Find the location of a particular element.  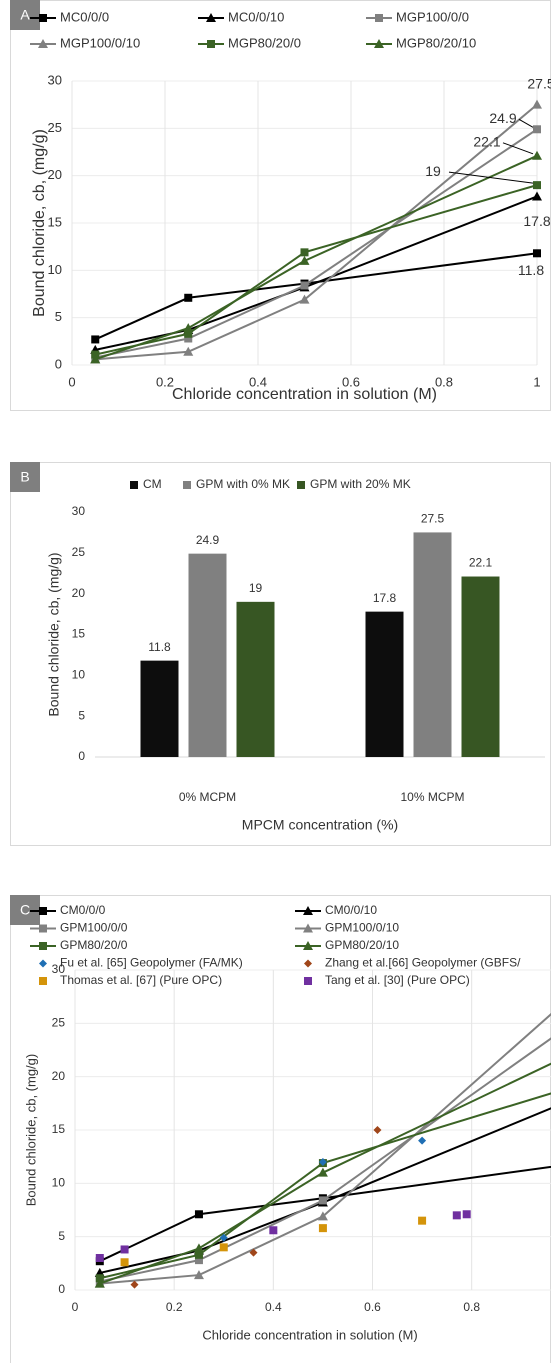

panel-label: C is located at coordinates (25, 910).